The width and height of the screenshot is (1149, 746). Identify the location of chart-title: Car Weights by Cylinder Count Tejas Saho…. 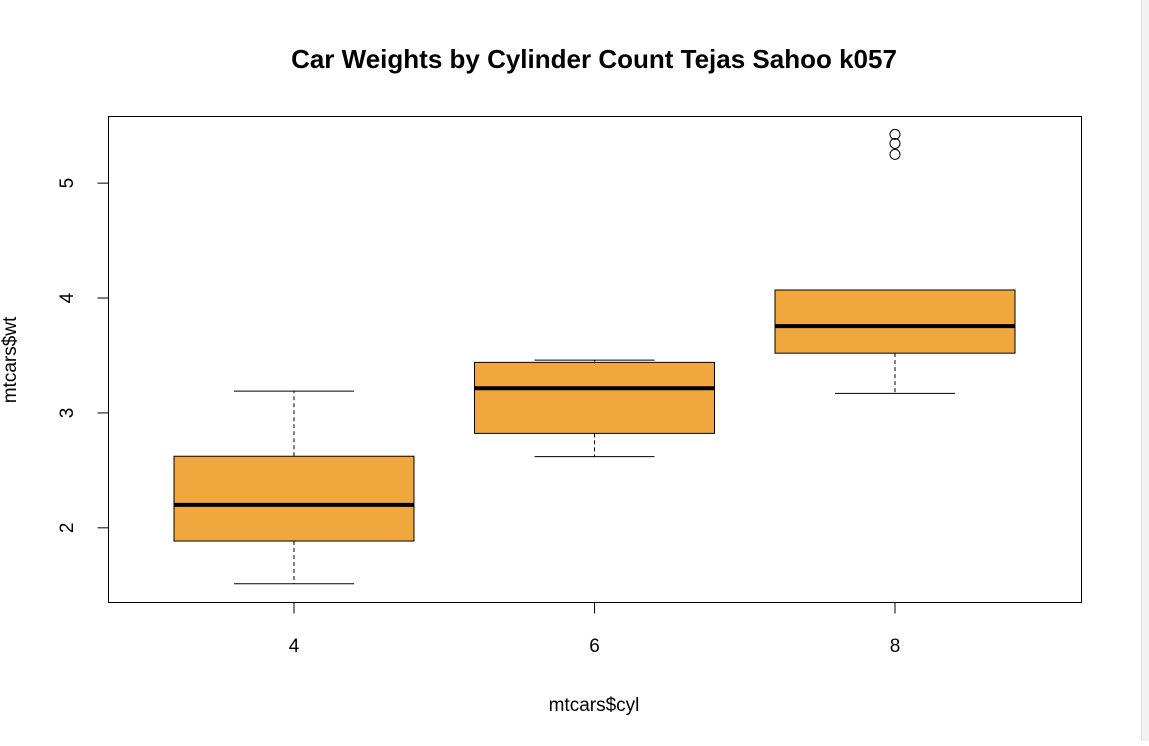
(594, 59).